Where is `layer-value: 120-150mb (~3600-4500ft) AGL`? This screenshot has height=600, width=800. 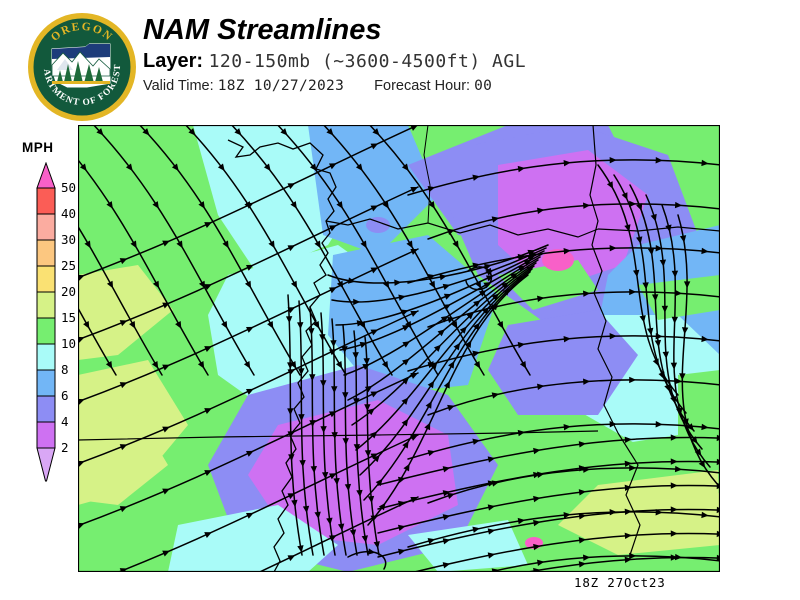
layer-value: 120-150mb (~3600-4500ft) AGL is located at coordinates (367, 61).